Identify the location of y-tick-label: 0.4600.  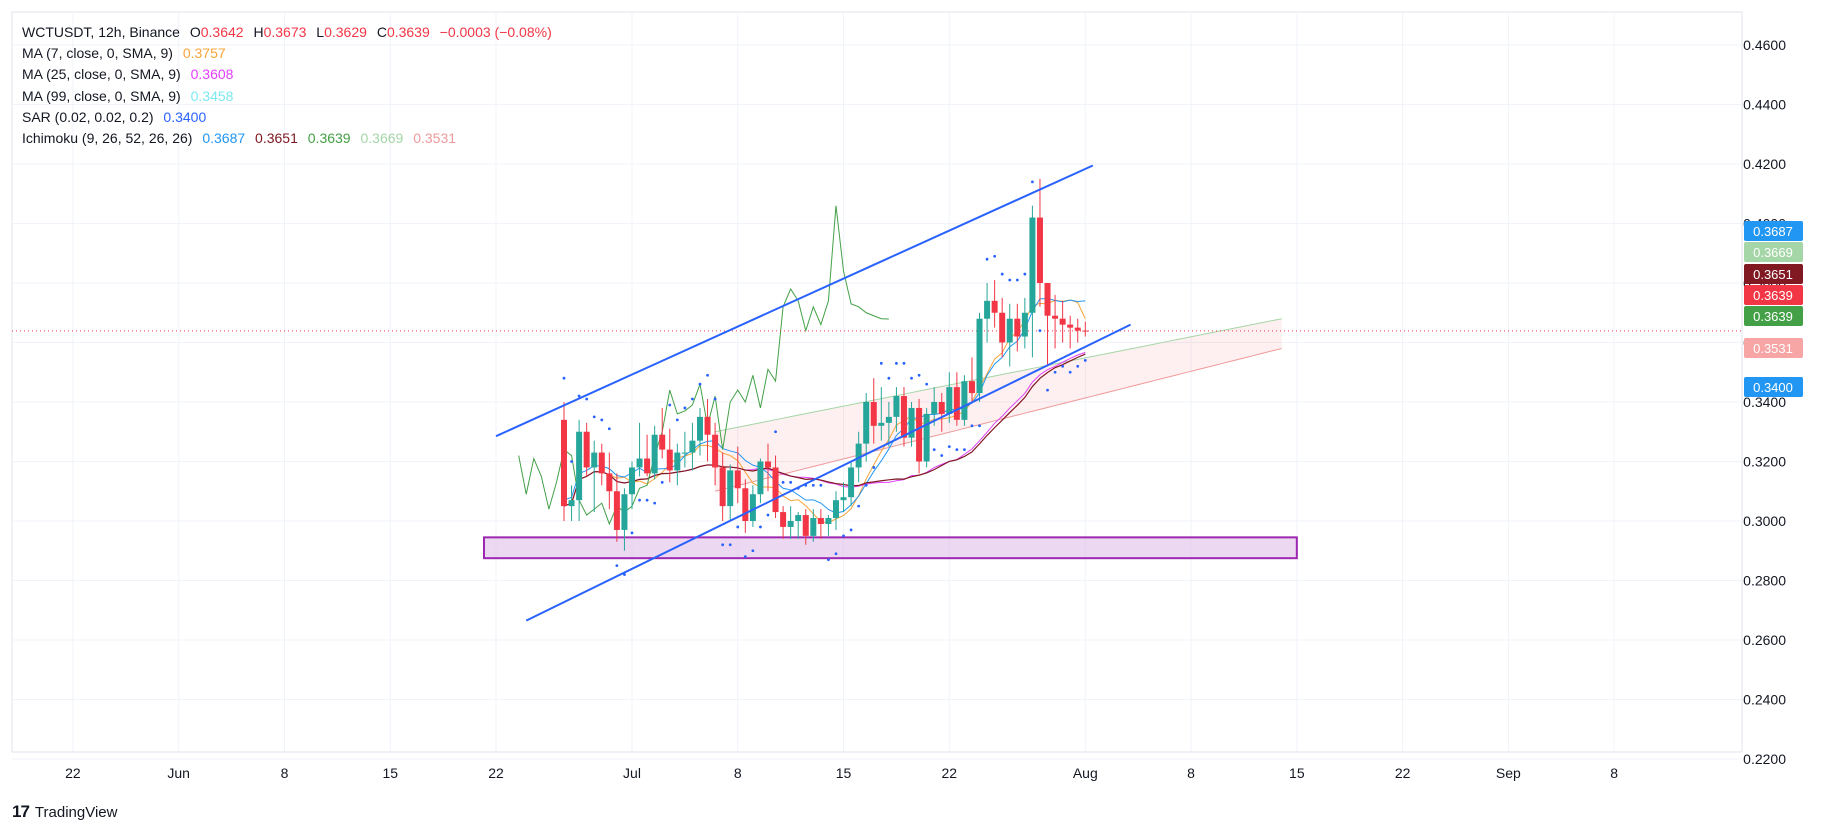
(1764, 45).